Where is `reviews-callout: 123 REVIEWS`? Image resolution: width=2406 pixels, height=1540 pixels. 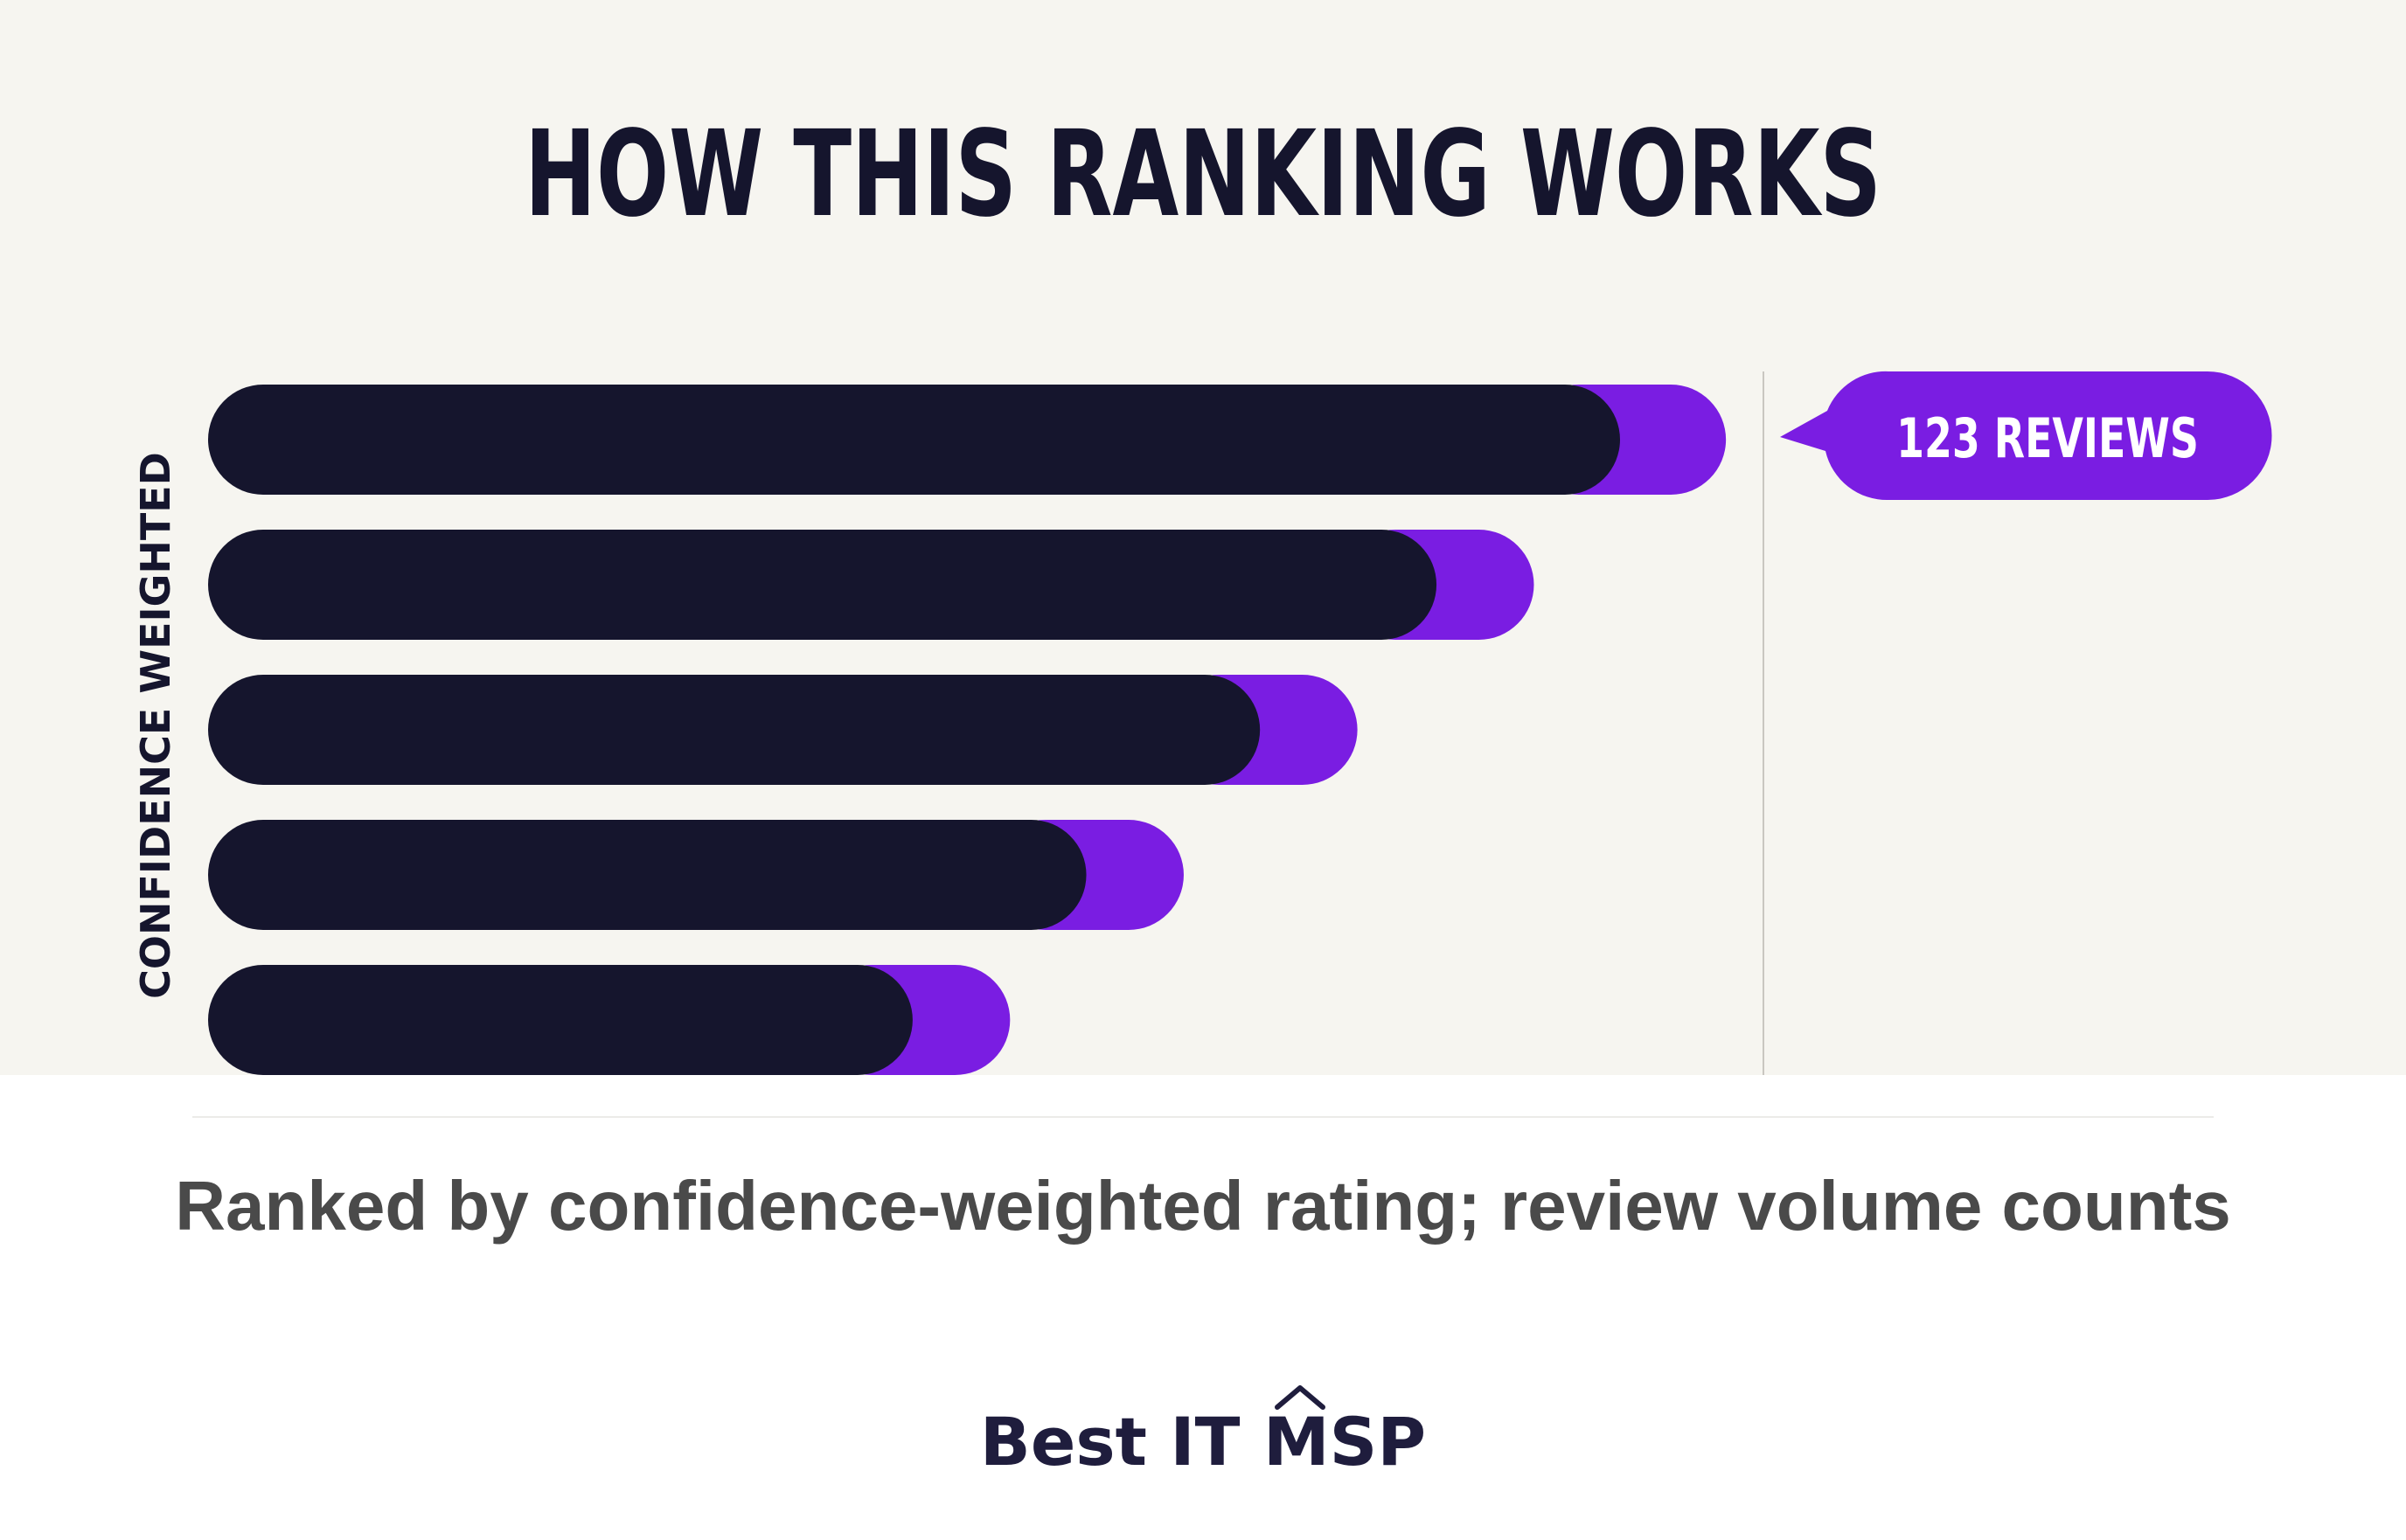 reviews-callout: 123 REVIEWS is located at coordinates (2026, 436).